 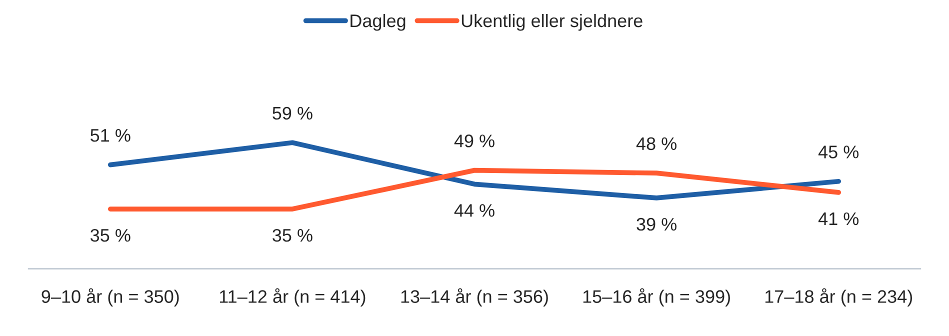 What do you see at coordinates (110, 297) in the screenshot?
I see `x-tick-label: 9–10 år (n = 350)` at bounding box center [110, 297].